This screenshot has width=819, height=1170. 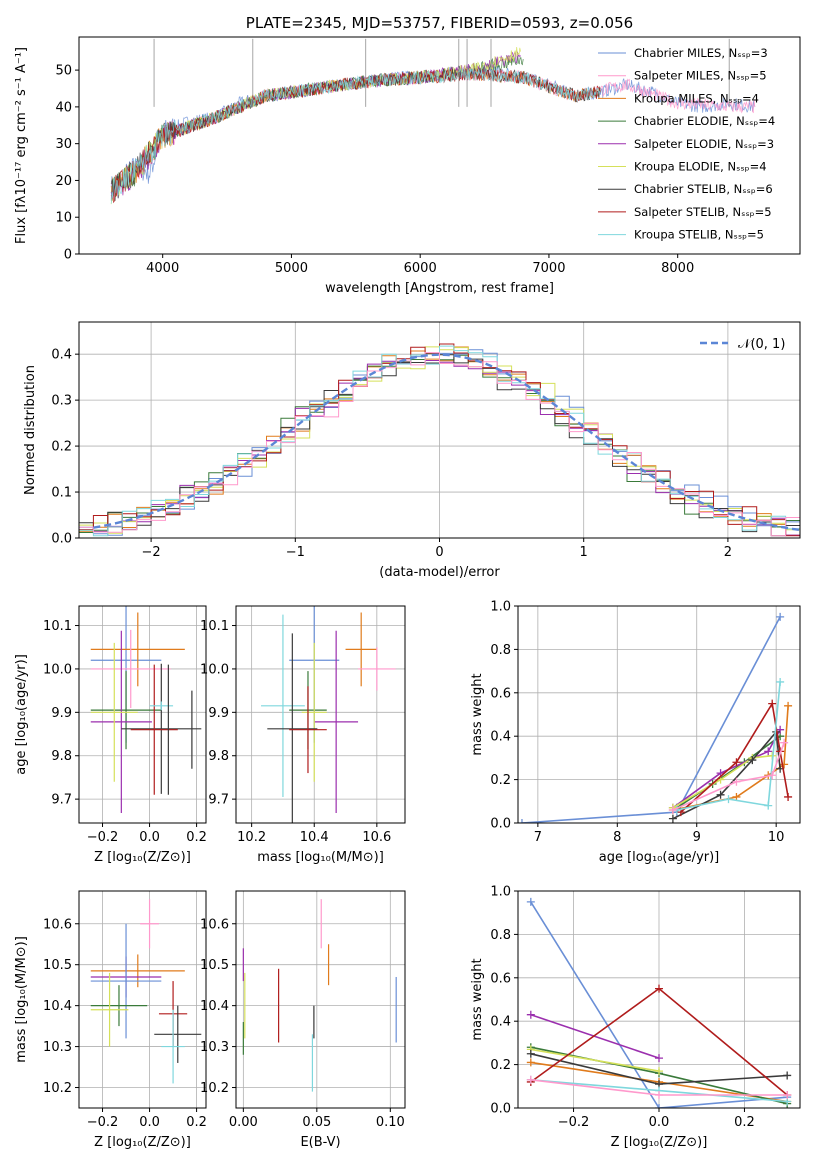 What do you see at coordinates (500, 824) in the screenshot?
I see `y-tick-label: 0.0` at bounding box center [500, 824].